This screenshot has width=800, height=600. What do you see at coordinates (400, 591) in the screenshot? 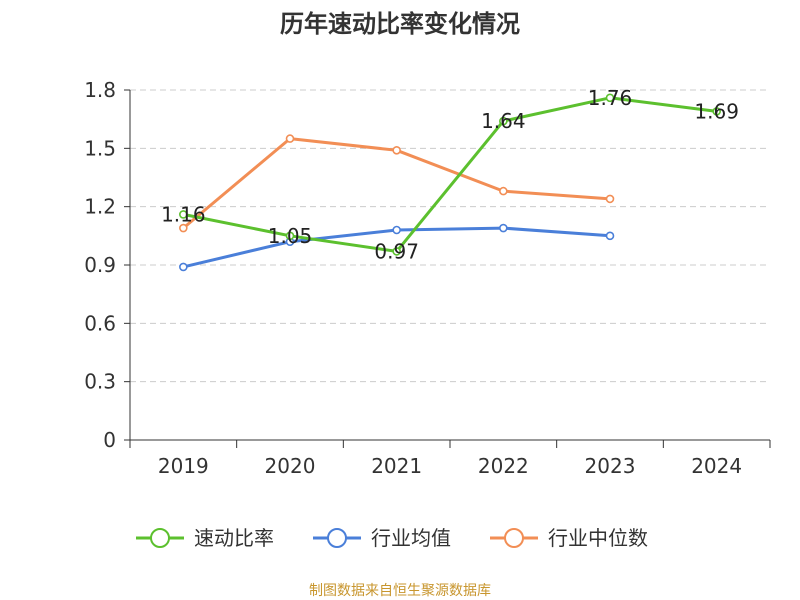
I see `source-note: 制图数据来自恒生聚源数据库` at bounding box center [400, 591].